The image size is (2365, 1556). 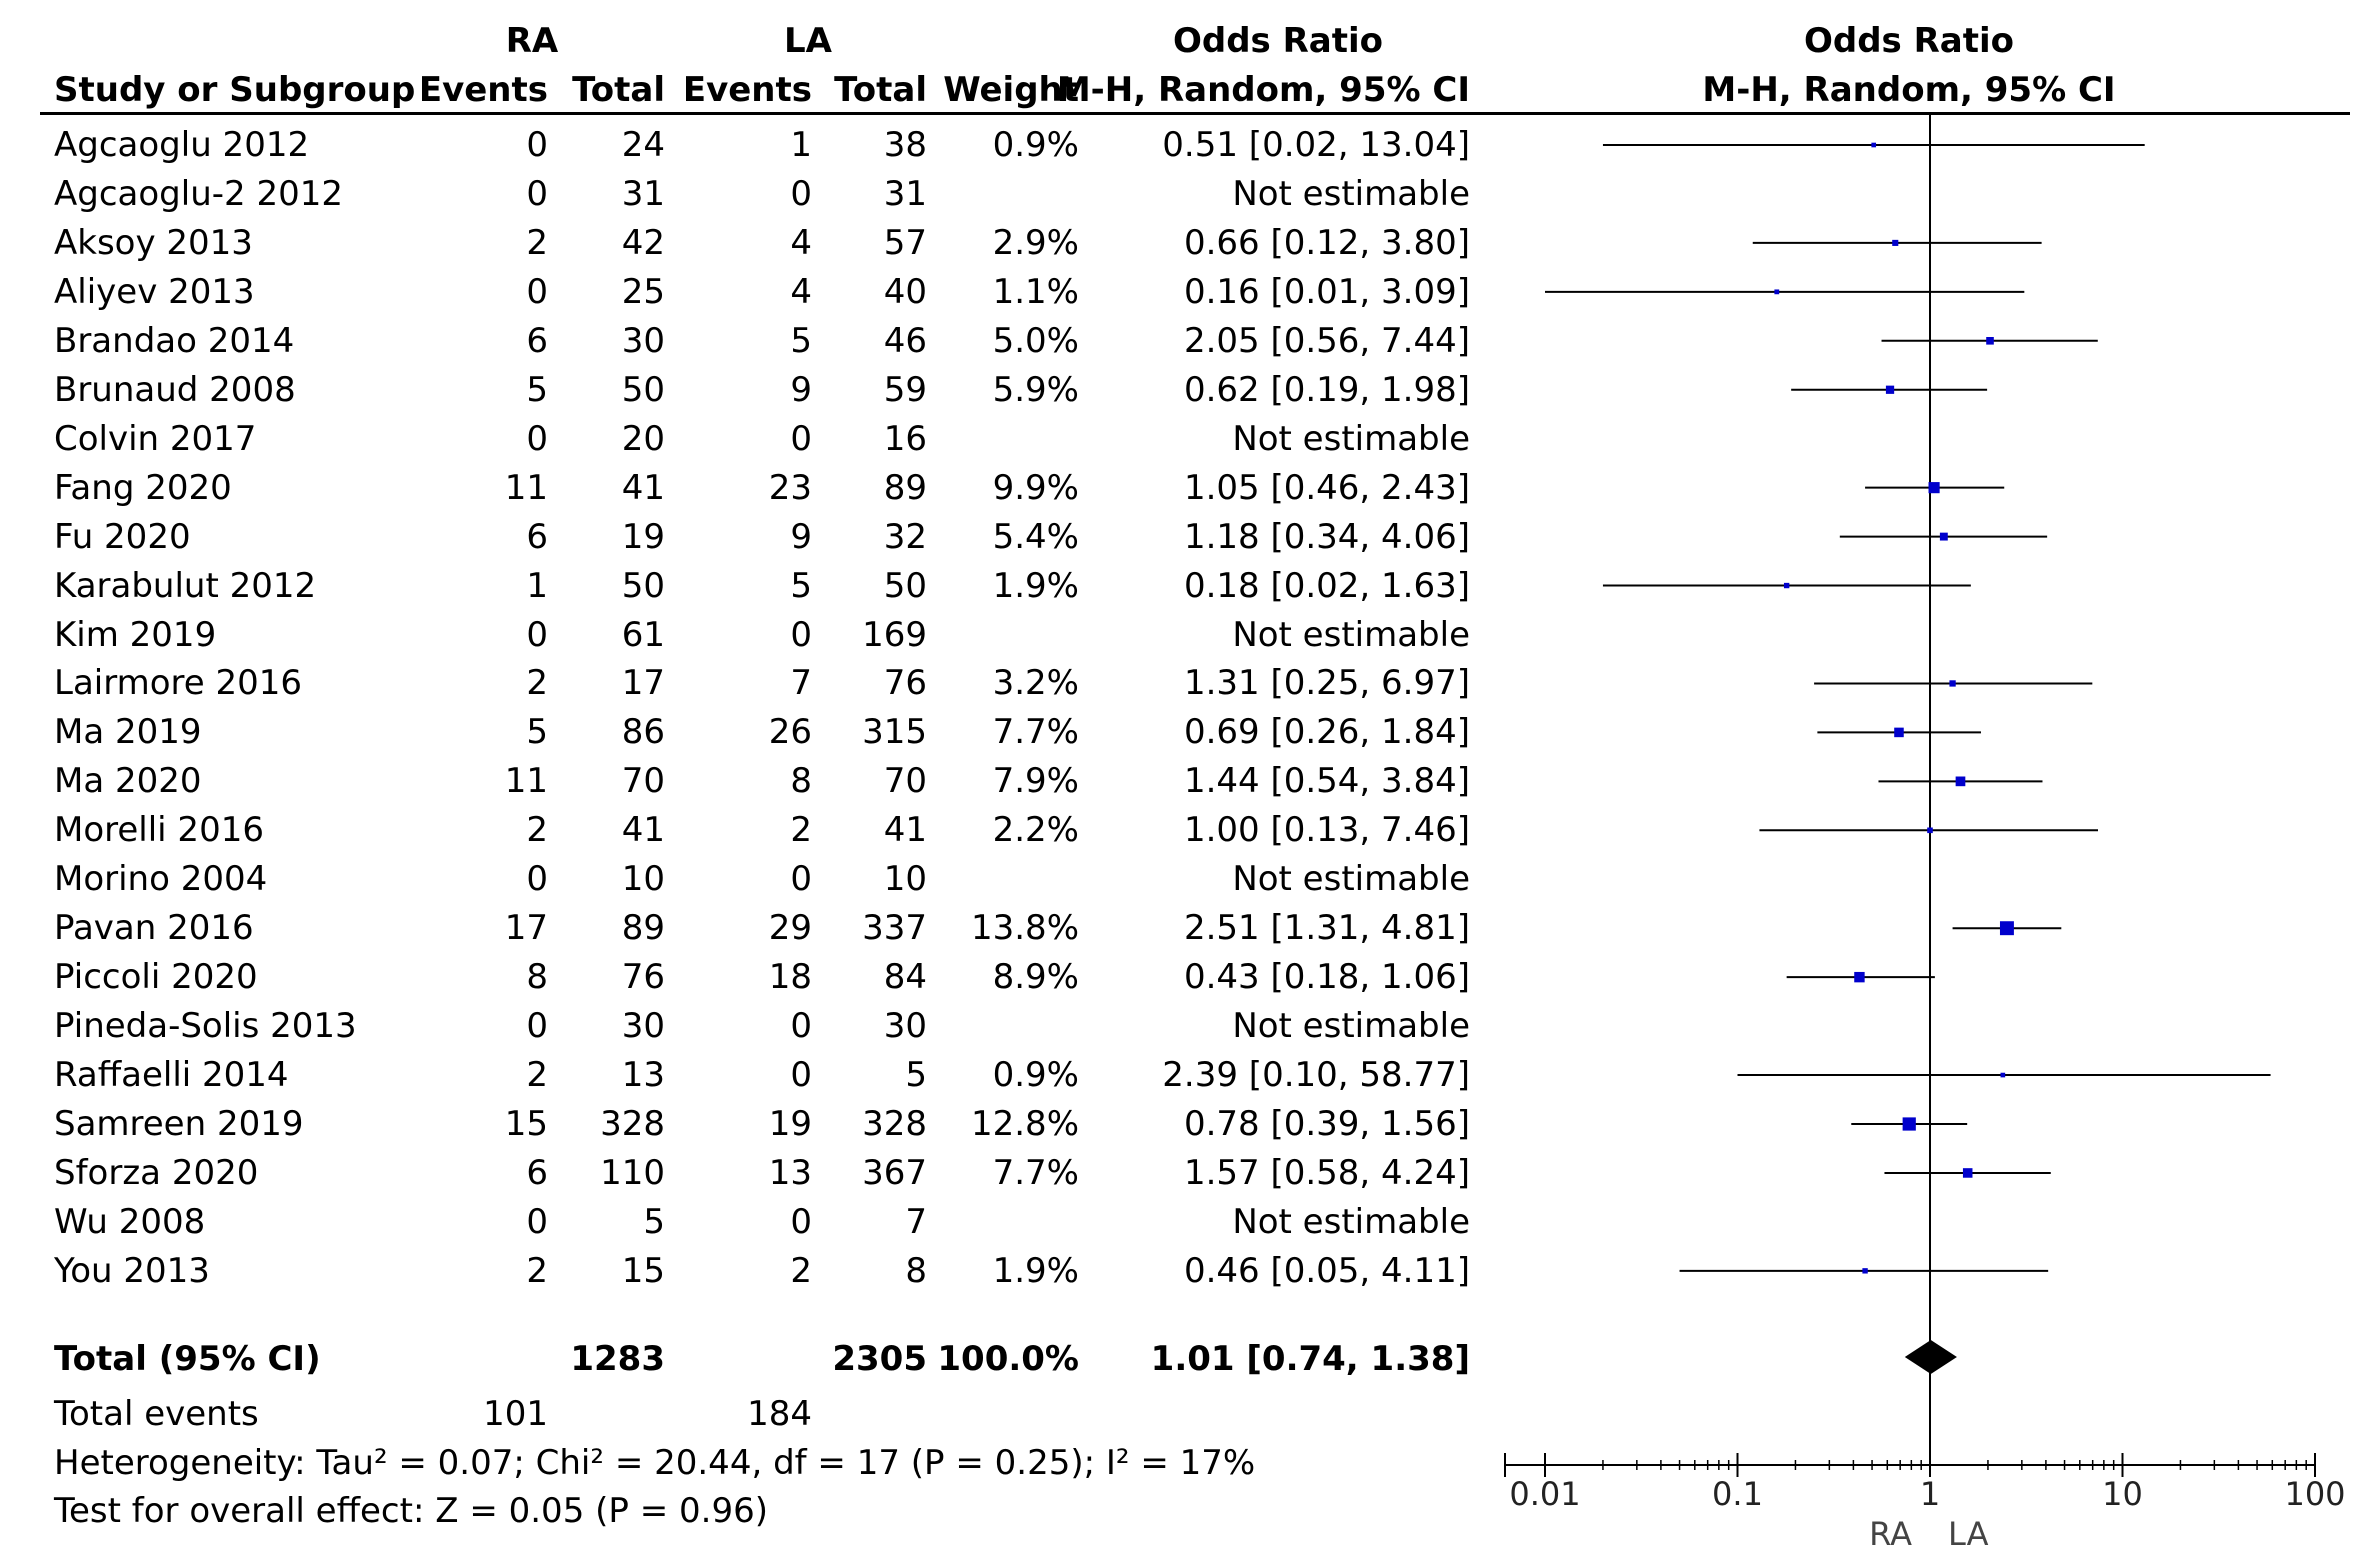 I want to click on study-t1-cell: 19, so click(x=643, y=536).